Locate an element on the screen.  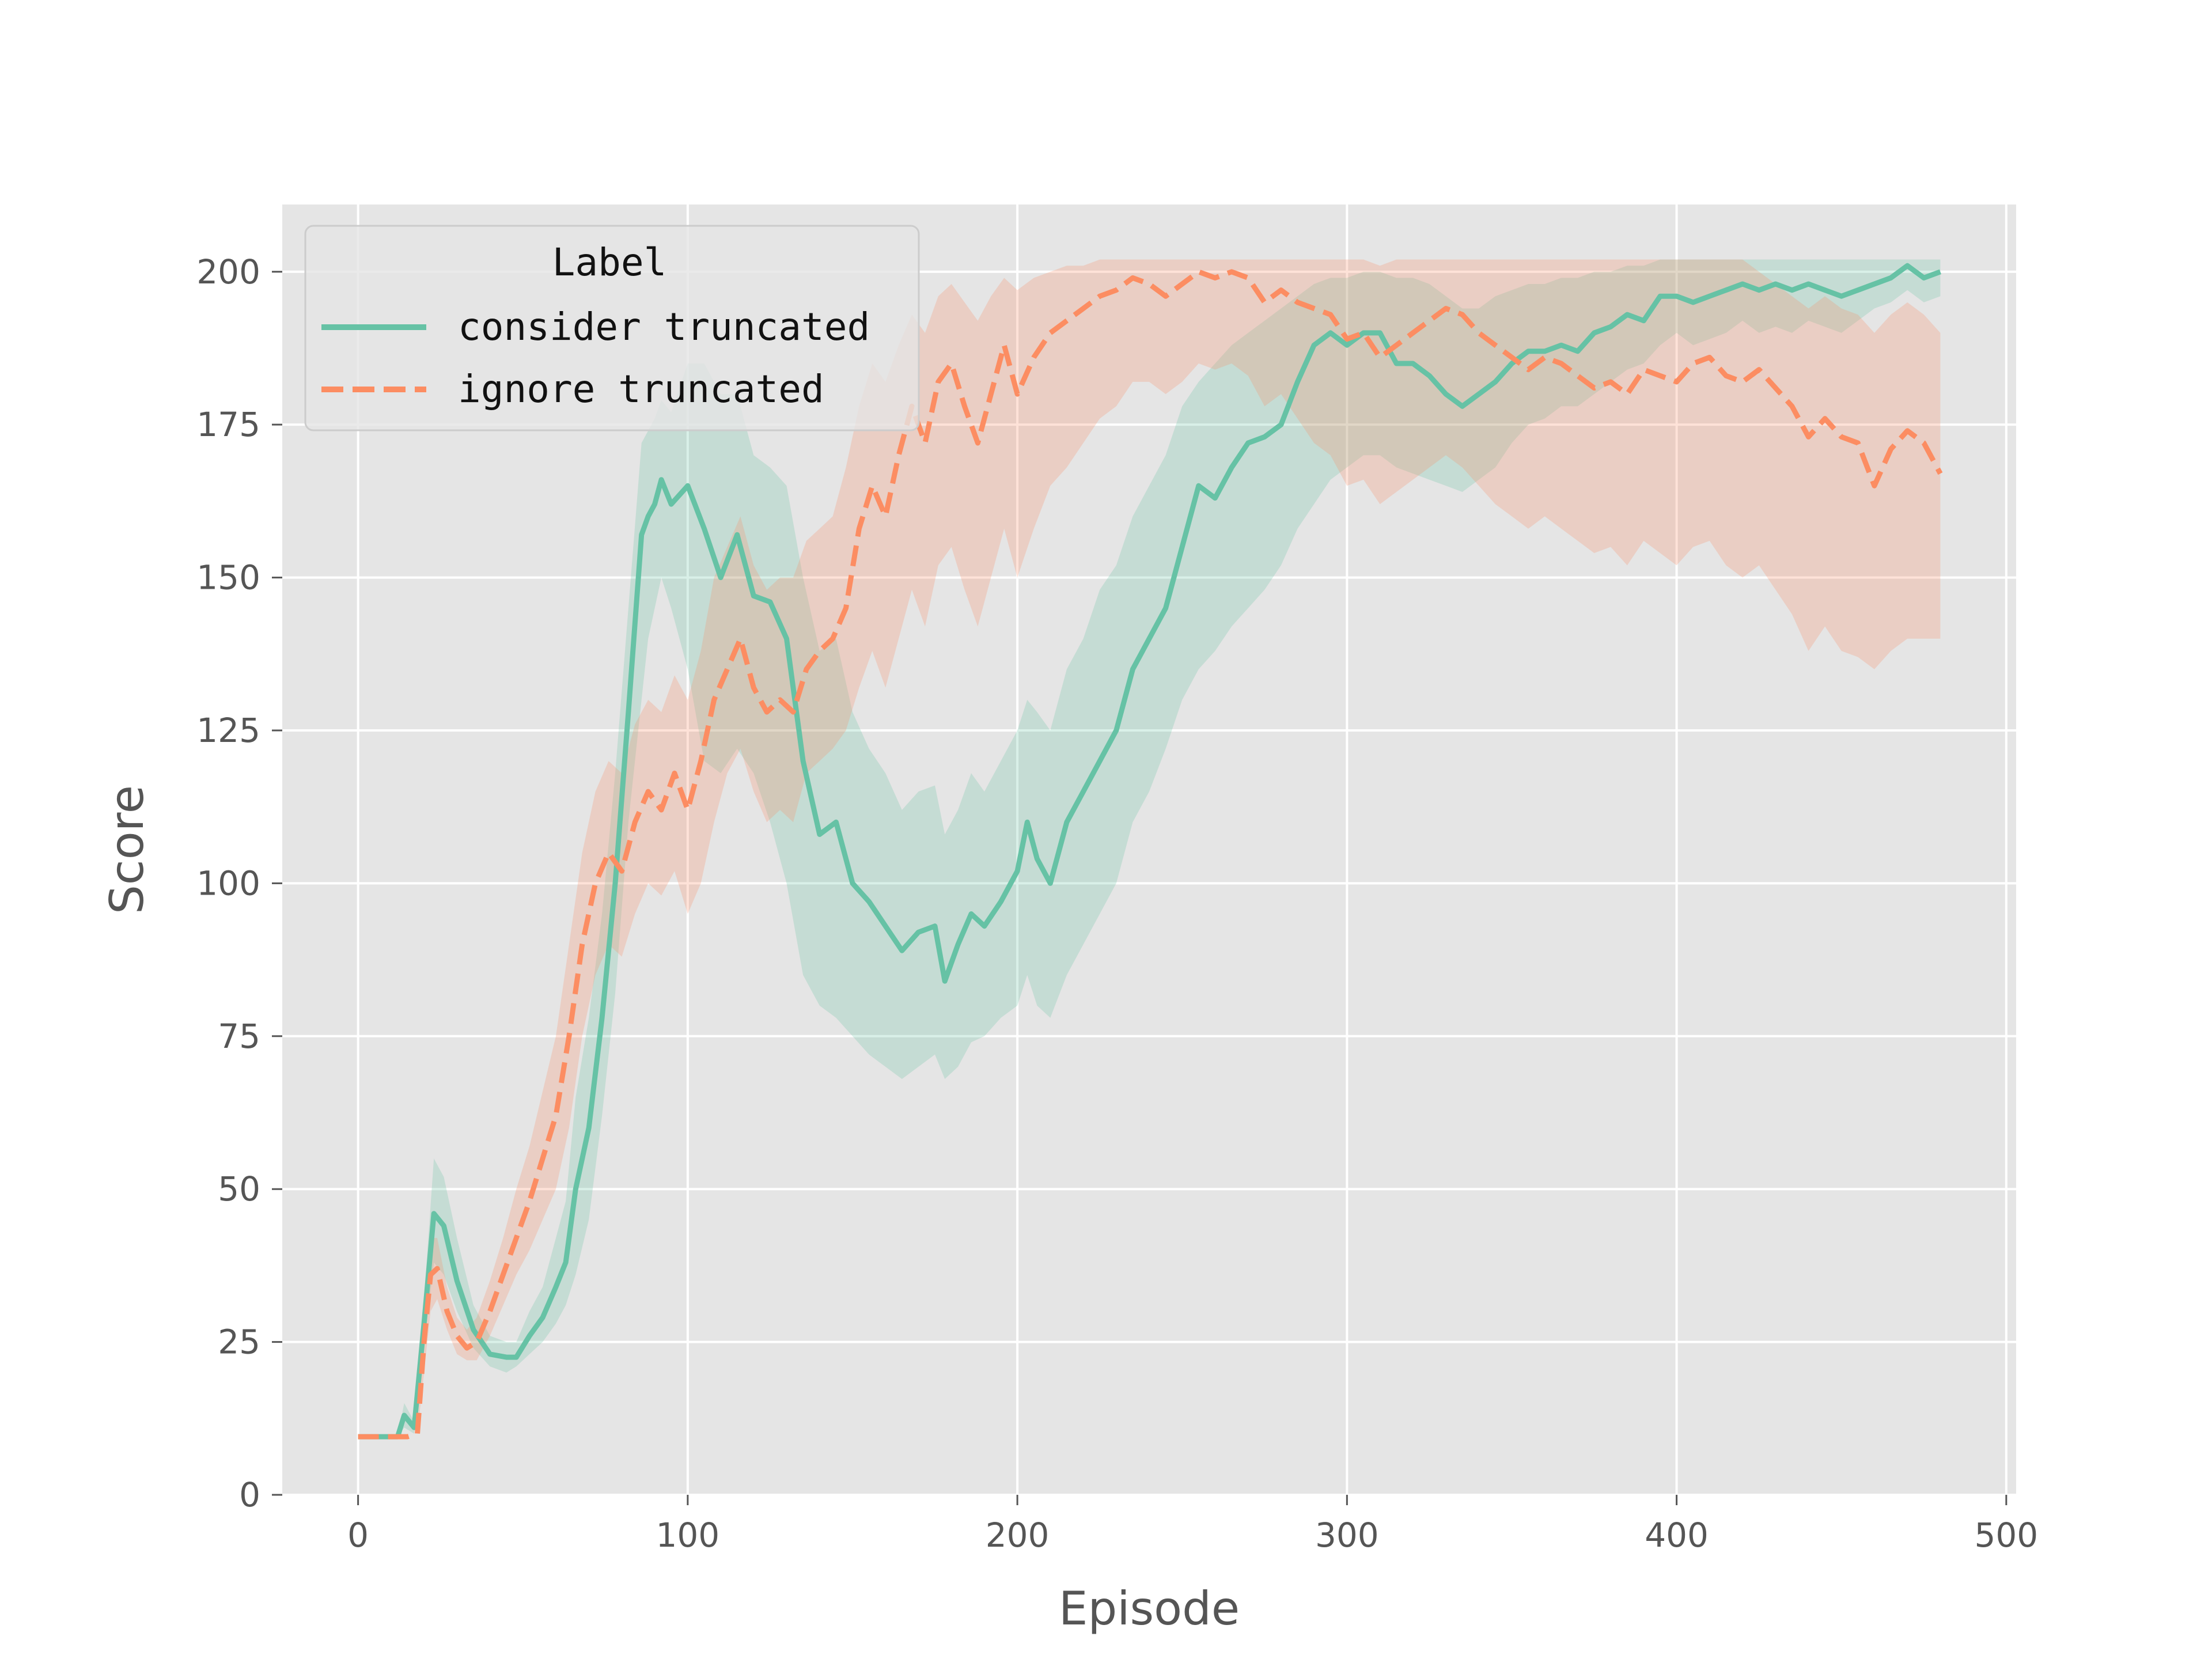
legend-box is located at coordinates (612, 328).